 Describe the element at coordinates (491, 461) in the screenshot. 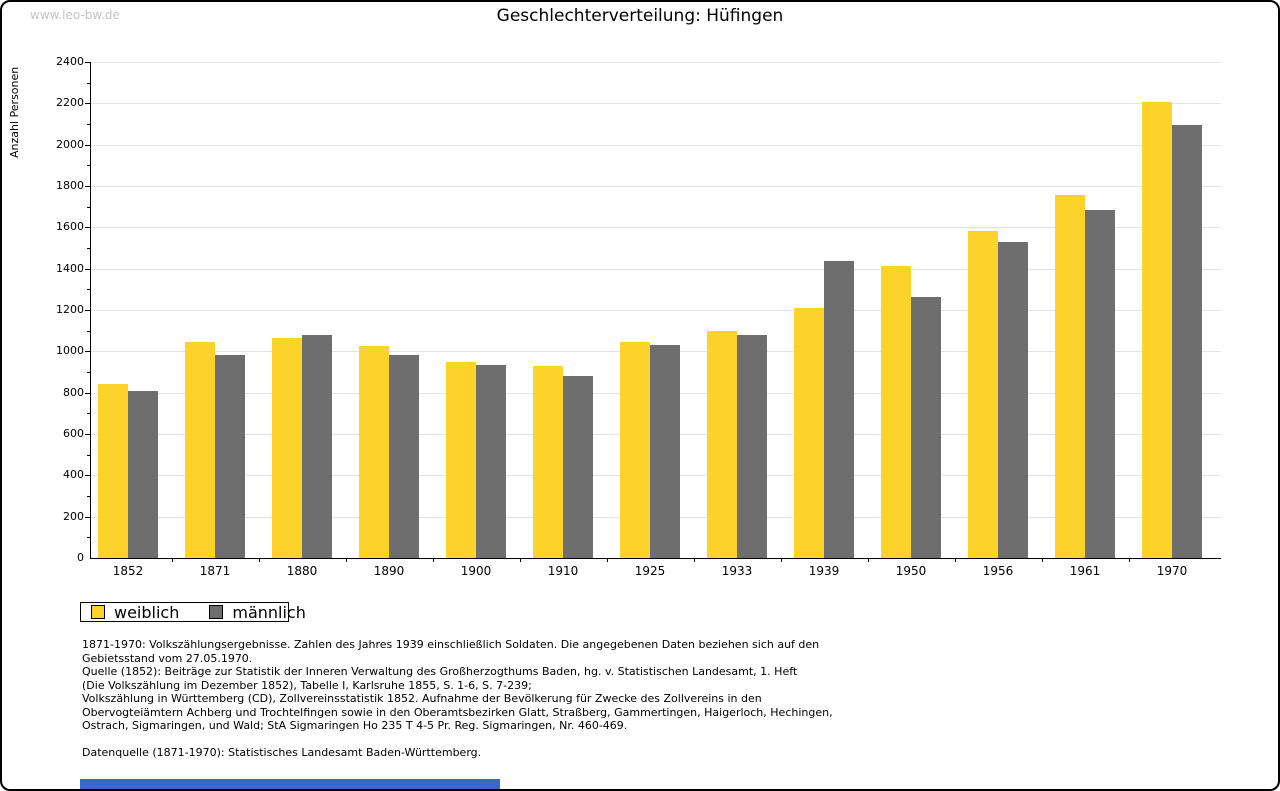

I see `bar-männlich-1900` at that location.